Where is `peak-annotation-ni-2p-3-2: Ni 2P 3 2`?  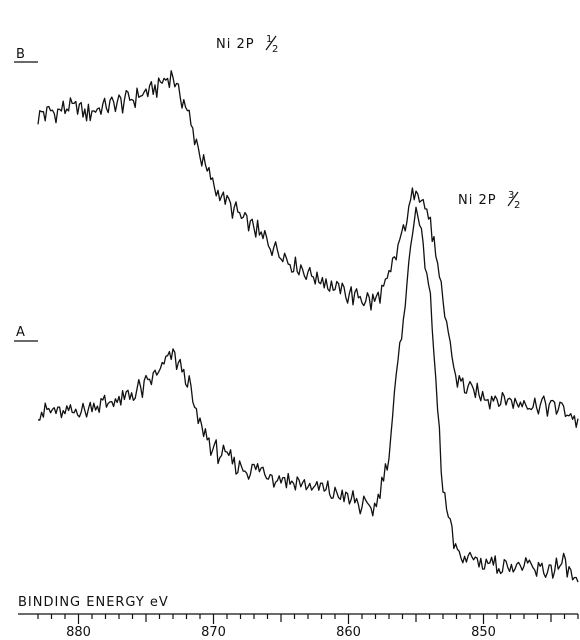
peak-annotation-ni-2p-3-2: Ni 2P 3 2 is located at coordinates (489, 200).